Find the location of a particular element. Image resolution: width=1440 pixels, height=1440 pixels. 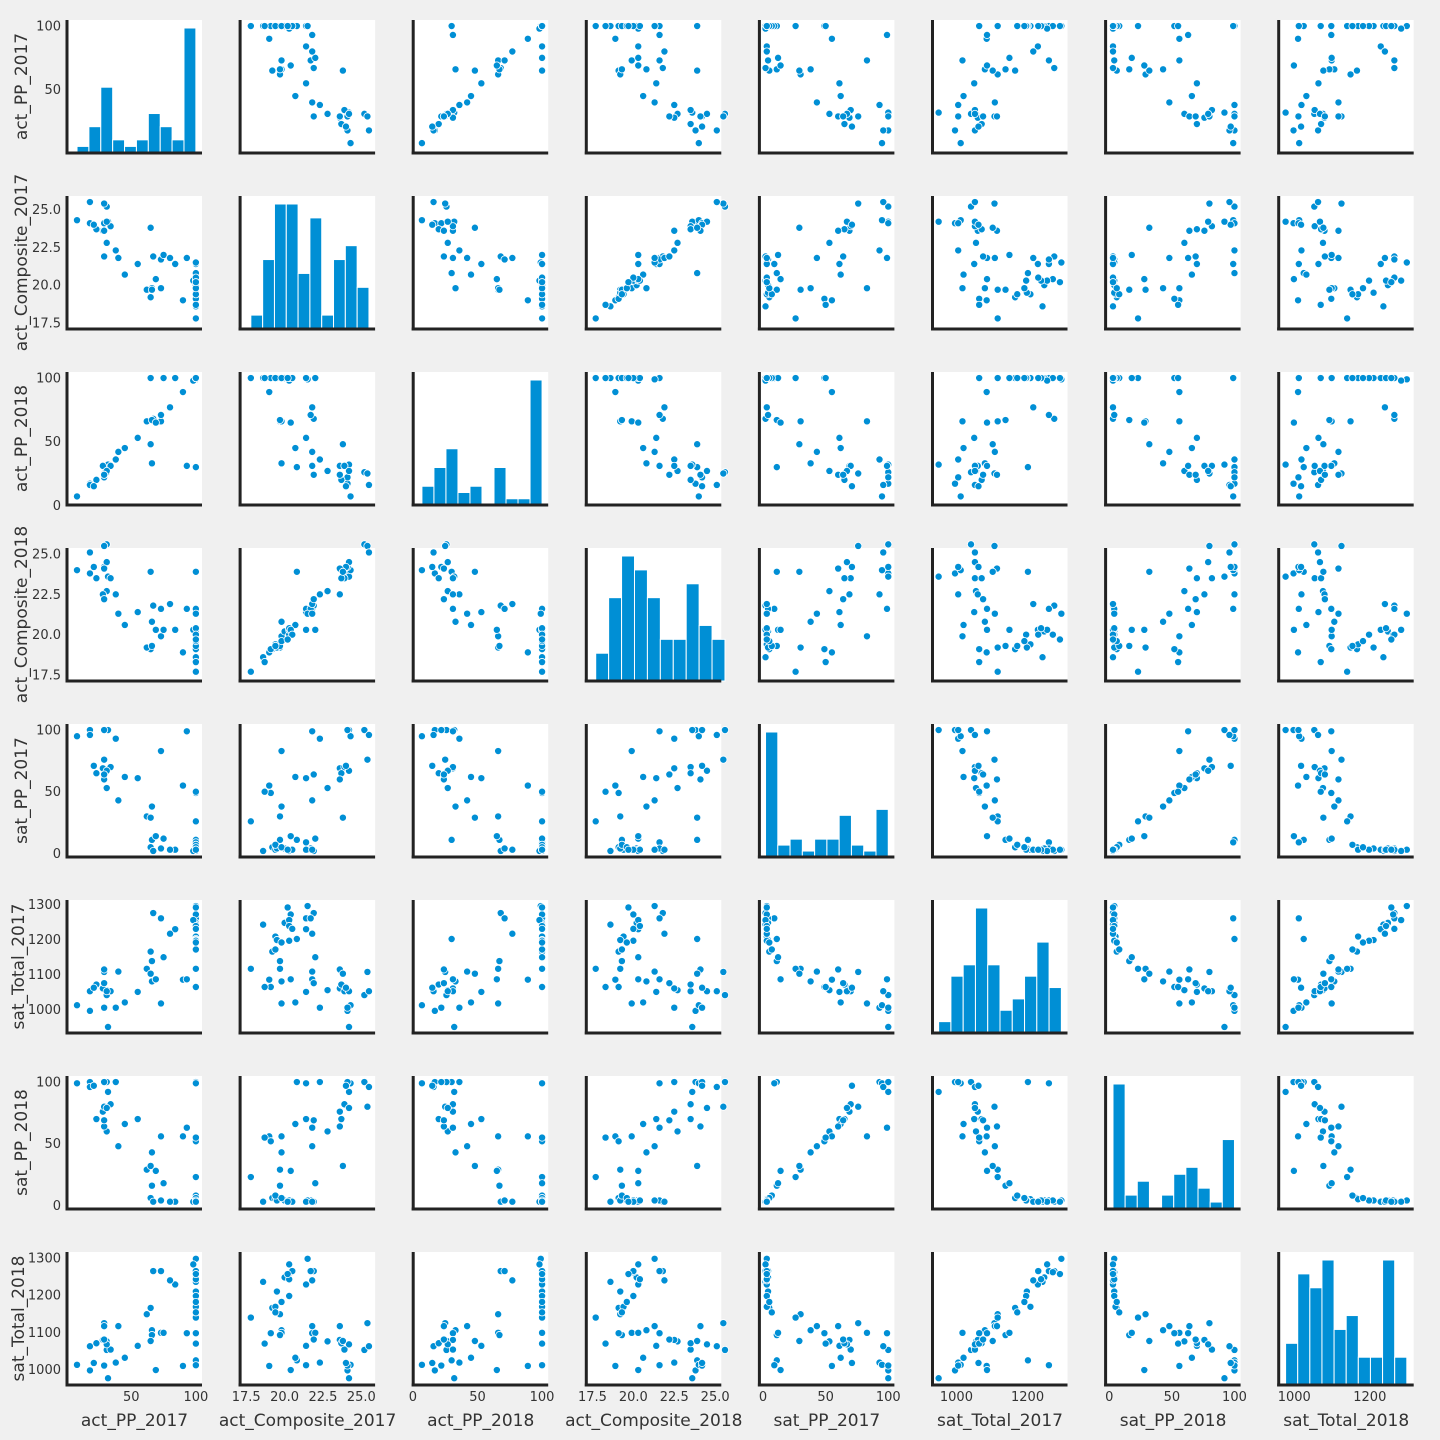

x-axis-label: sat_PP_2018 is located at coordinates (1173, 1421).